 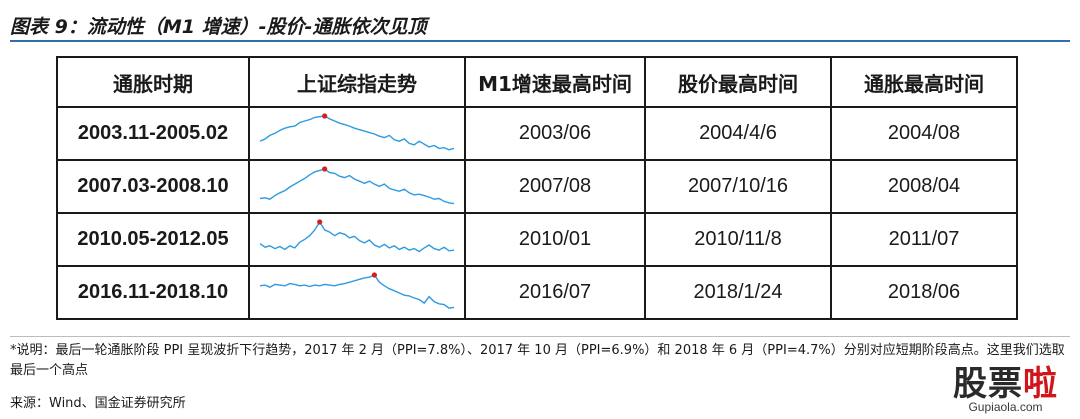 I want to click on site-watermark: 股票啦 Gupiaola.com, so click(x=1005, y=390).